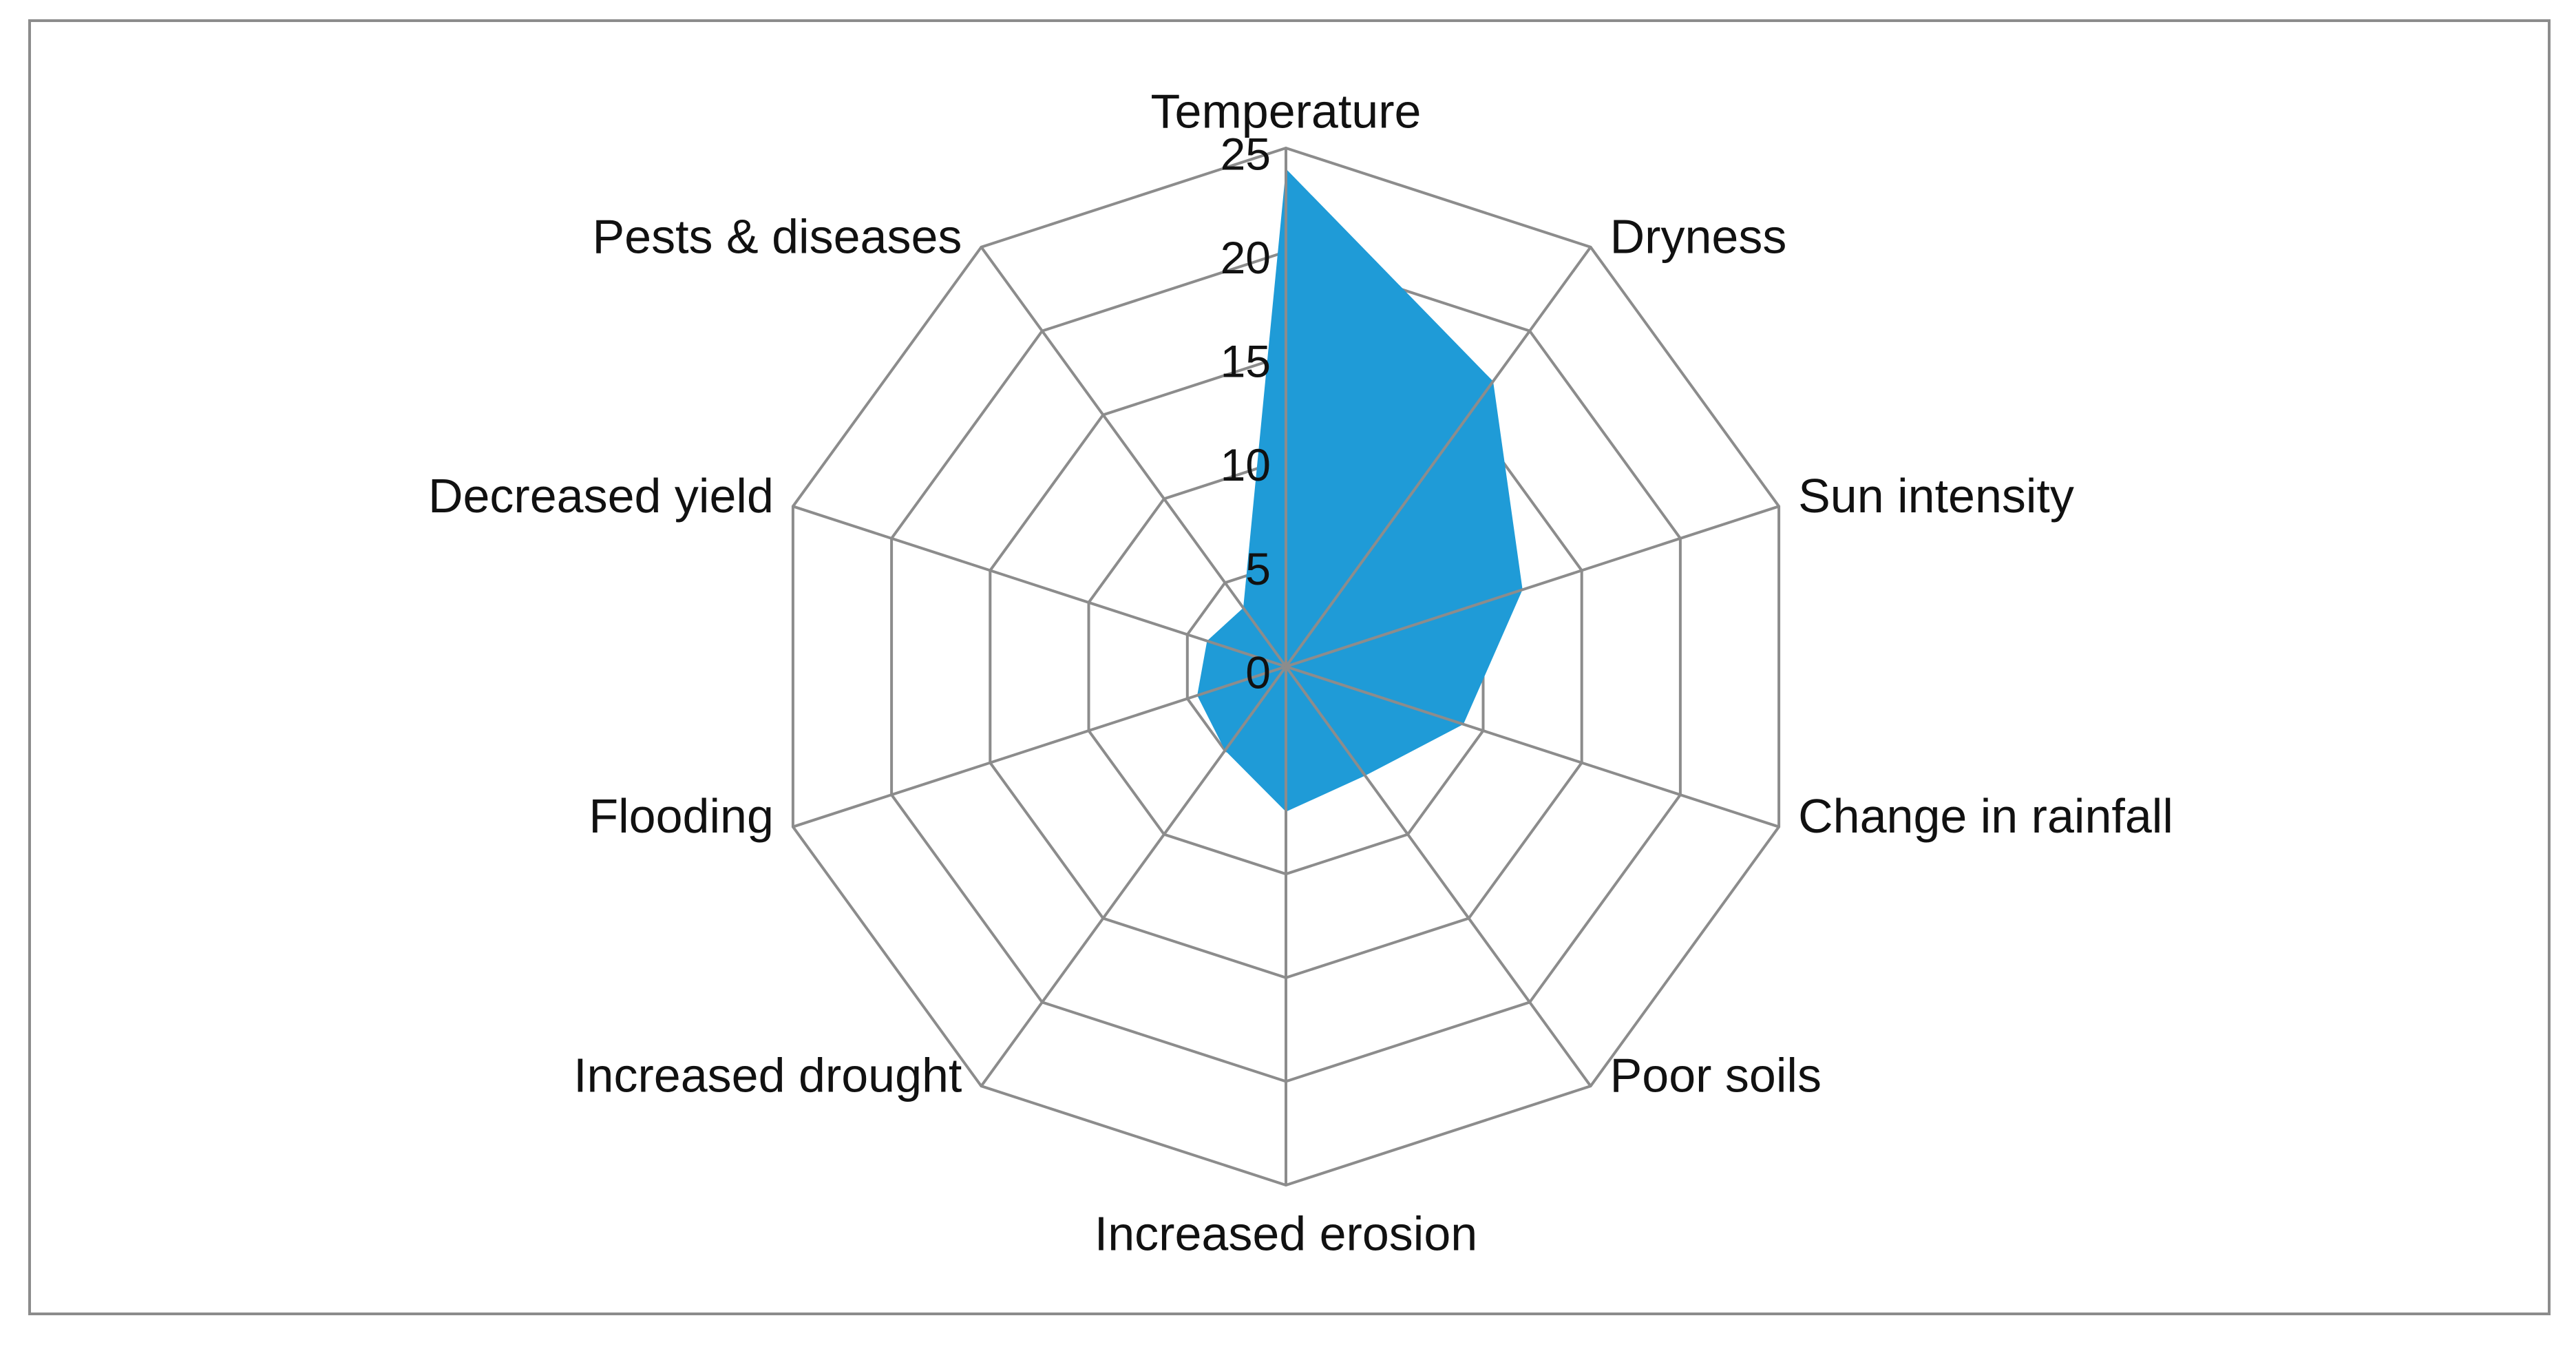  Describe the element at coordinates (777, 236) in the screenshot. I see `category-label-10: Pests & diseases` at that location.